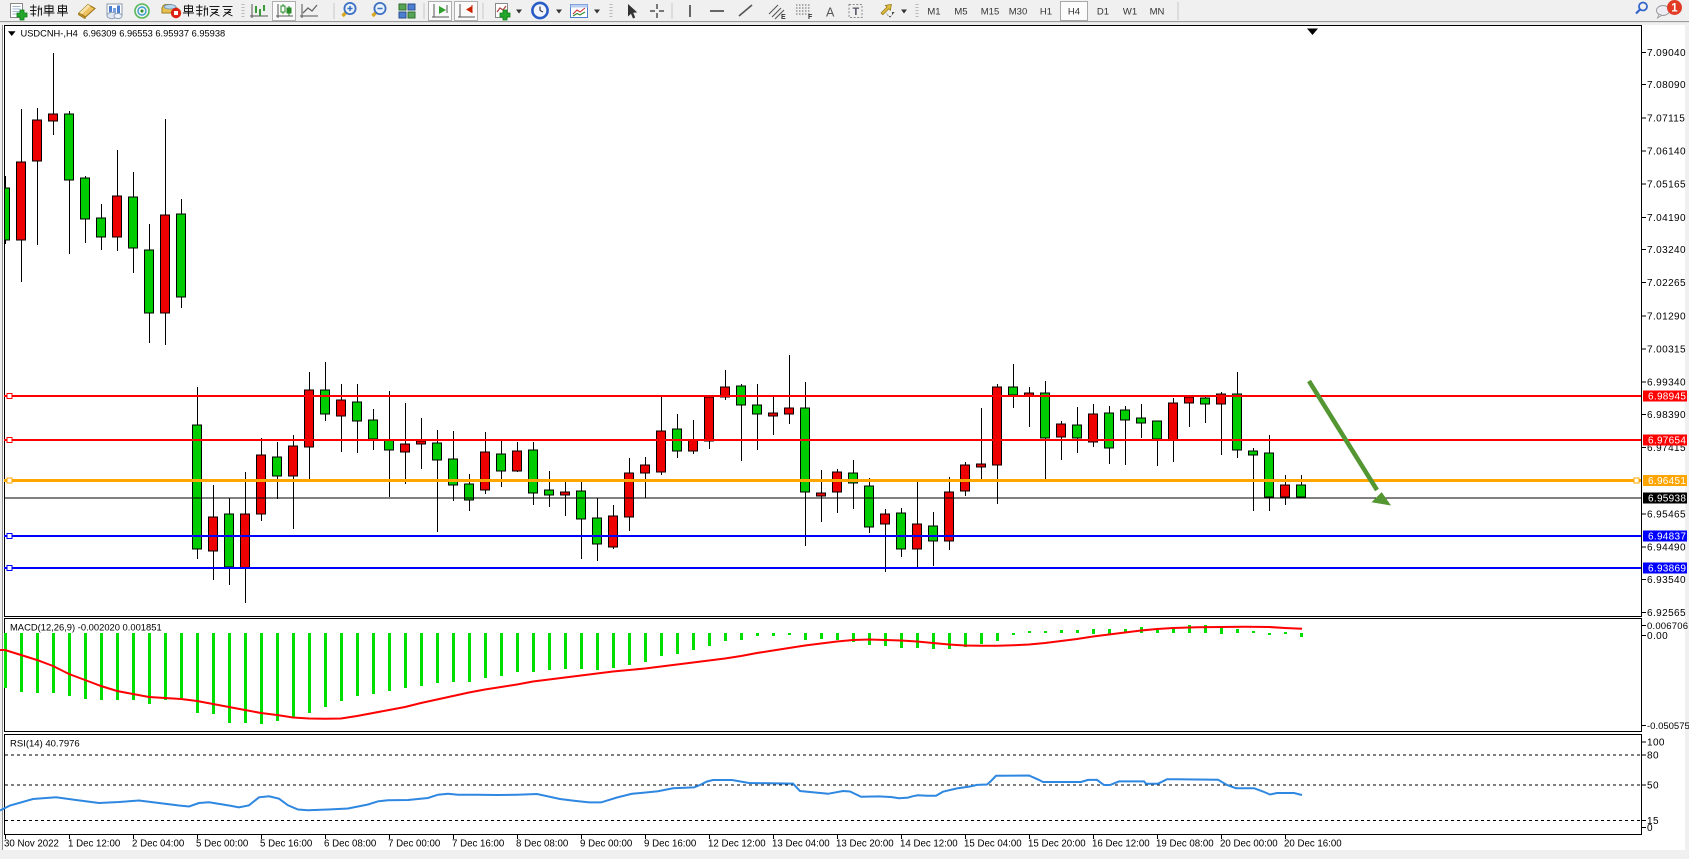 The image size is (1689, 859). I want to click on svg-text: 14 Dec 12:00, so click(929, 844).